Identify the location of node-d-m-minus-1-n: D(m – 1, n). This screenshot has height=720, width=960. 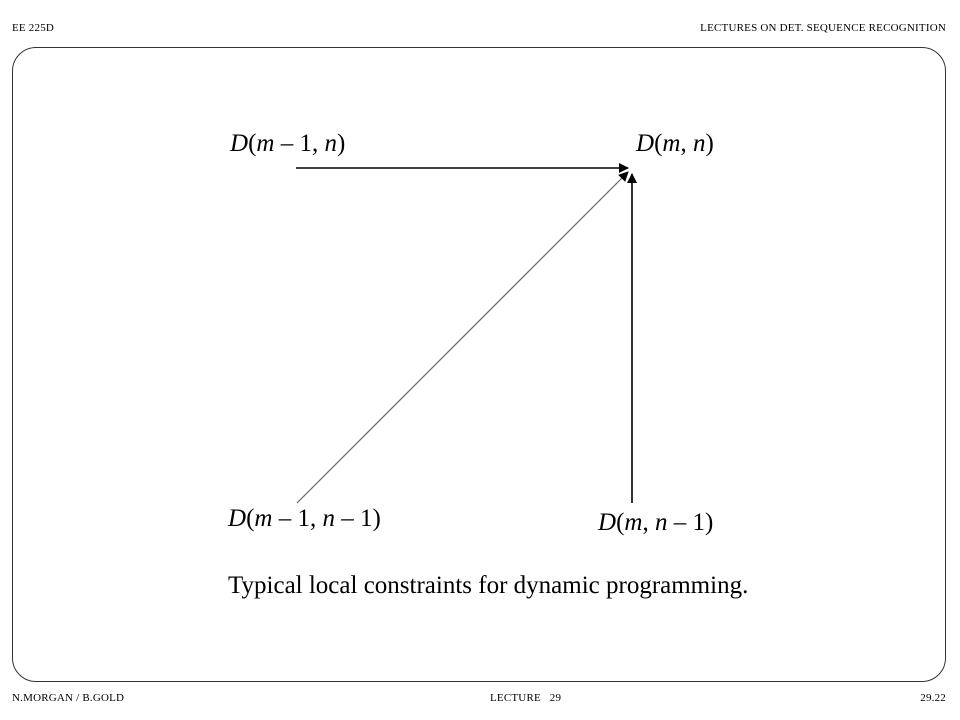
(287, 143).